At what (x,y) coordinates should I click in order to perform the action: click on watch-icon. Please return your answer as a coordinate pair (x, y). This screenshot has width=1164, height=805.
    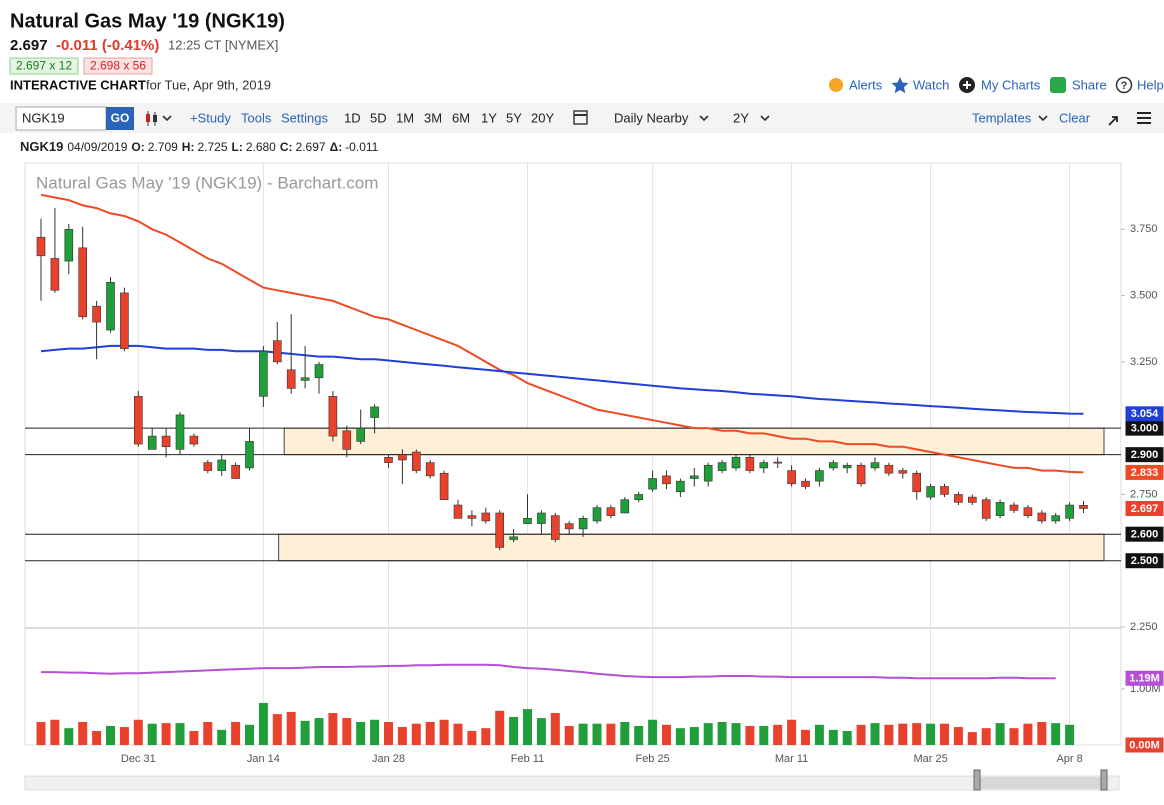
    Looking at the image, I should click on (900, 85).